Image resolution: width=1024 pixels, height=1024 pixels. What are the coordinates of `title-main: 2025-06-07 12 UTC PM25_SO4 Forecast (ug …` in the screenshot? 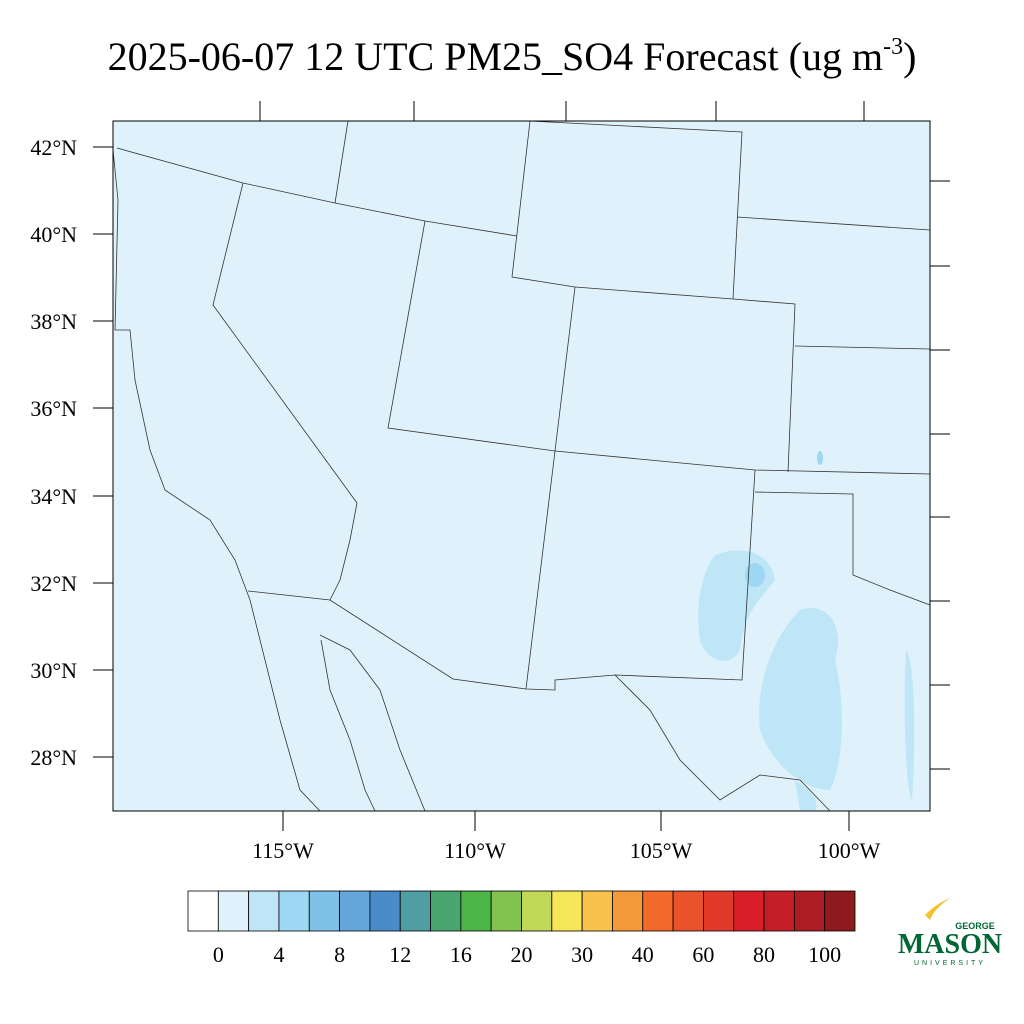 It's located at (496, 56).